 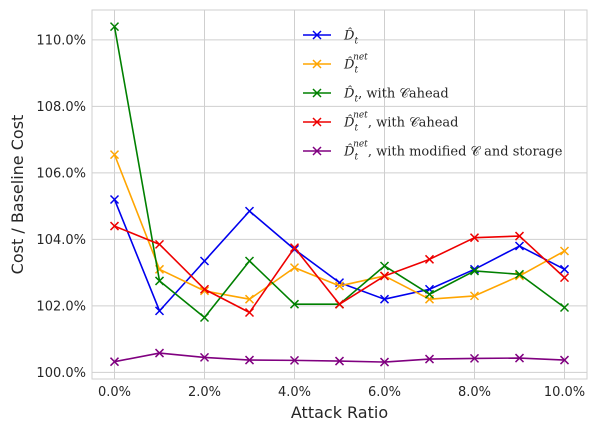 I want to click on legend-item: D̂t, with 𝒞ahead, so click(x=376, y=95).